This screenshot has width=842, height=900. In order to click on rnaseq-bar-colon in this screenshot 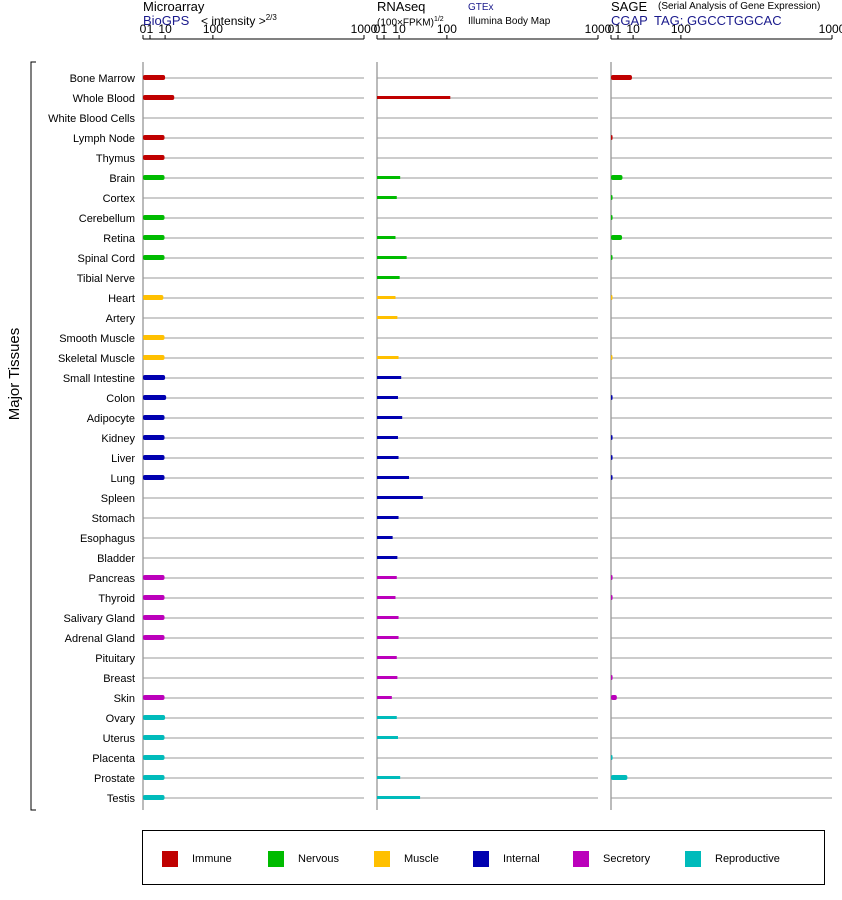, I will do `click(387, 397)`.